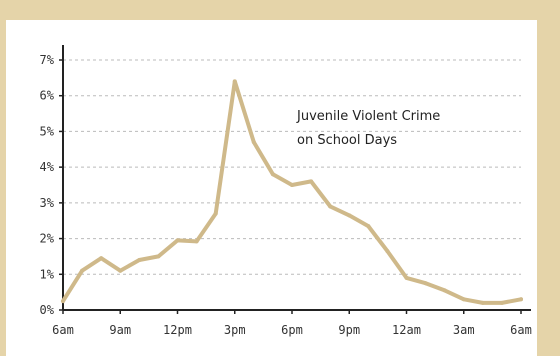 The width and height of the screenshot is (560, 356). Describe the element at coordinates (292, 330) in the screenshot. I see `x-tick-label: 6pm` at that location.